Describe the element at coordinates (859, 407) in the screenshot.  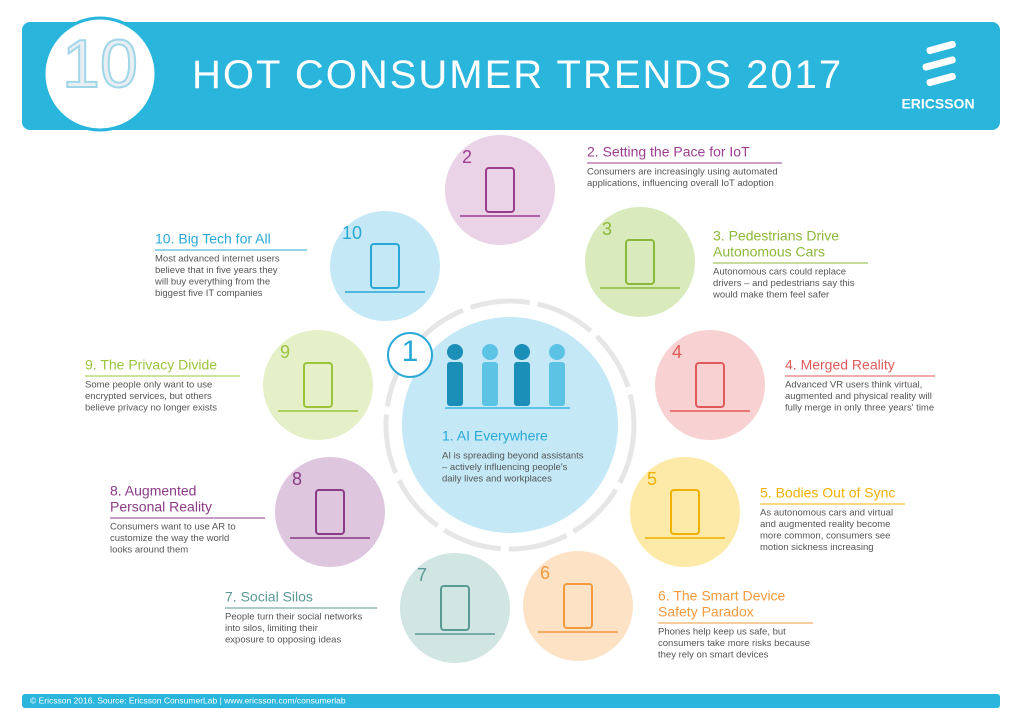
I see `trend-text: fully merge in only three years' time` at that location.